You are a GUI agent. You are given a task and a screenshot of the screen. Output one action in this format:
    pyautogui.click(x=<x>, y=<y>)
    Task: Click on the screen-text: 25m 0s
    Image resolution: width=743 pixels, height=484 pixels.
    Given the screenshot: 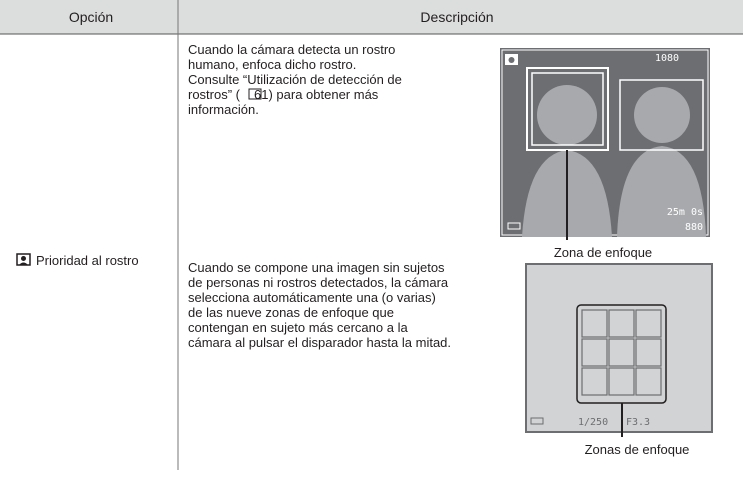 What is the action you would take?
    pyautogui.click(x=685, y=212)
    